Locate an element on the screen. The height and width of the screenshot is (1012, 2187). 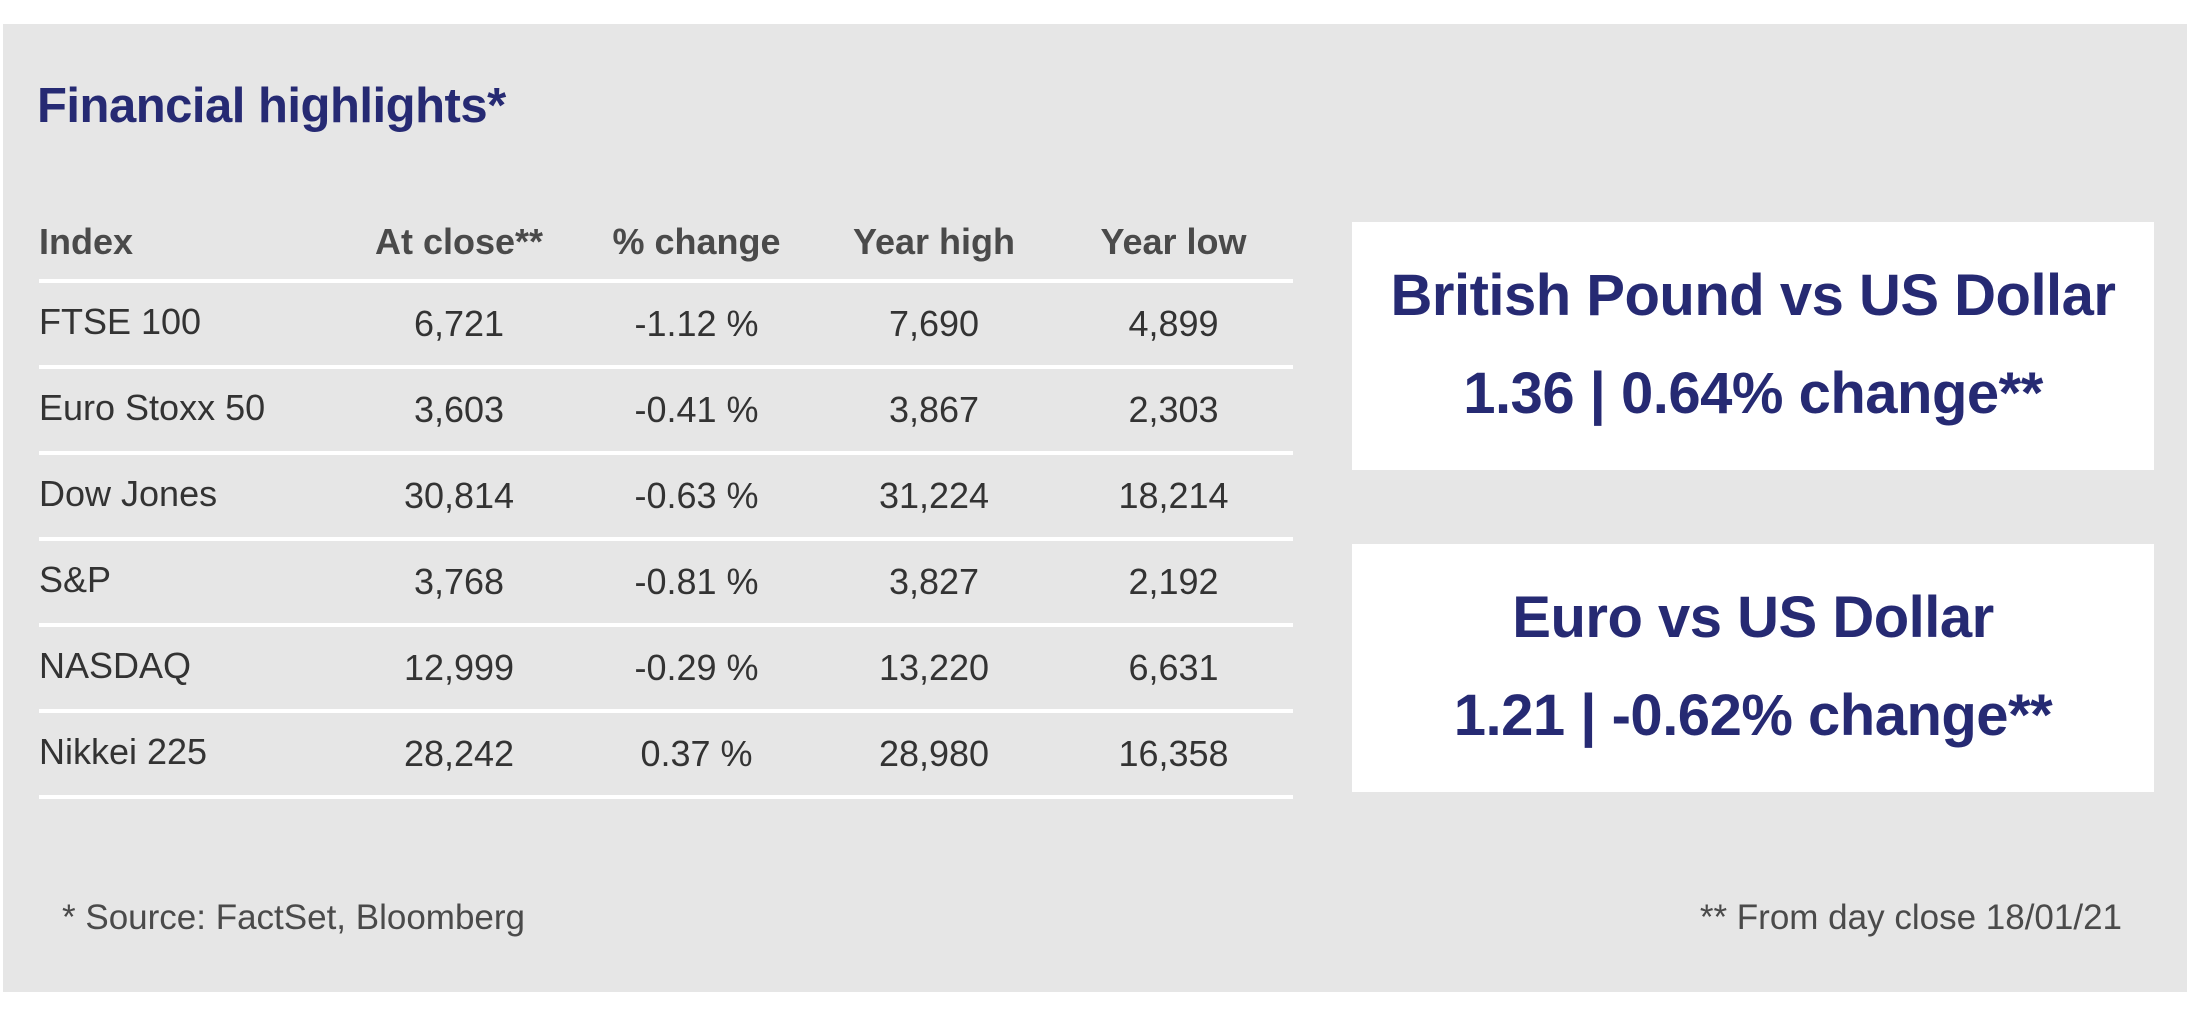
cell-year-high: 28,980 is located at coordinates (934, 755).